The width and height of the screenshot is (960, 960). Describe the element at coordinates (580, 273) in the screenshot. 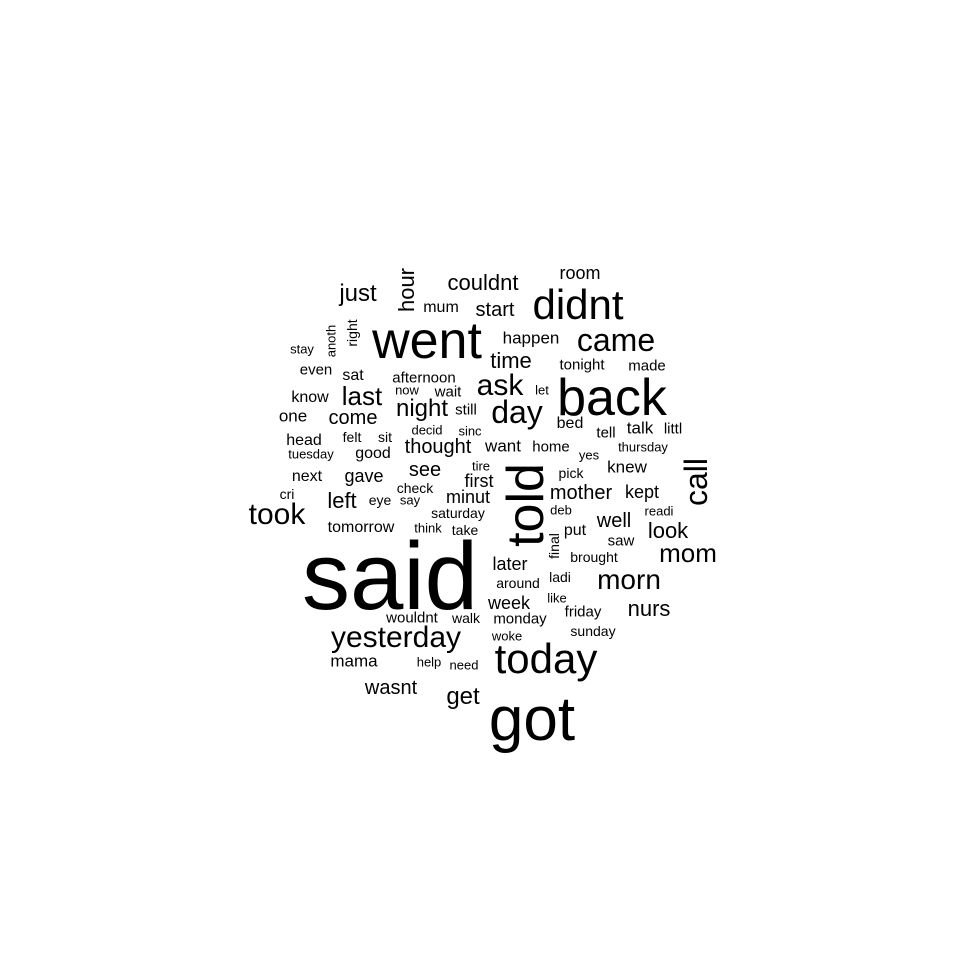

I see `word-room: room` at that location.